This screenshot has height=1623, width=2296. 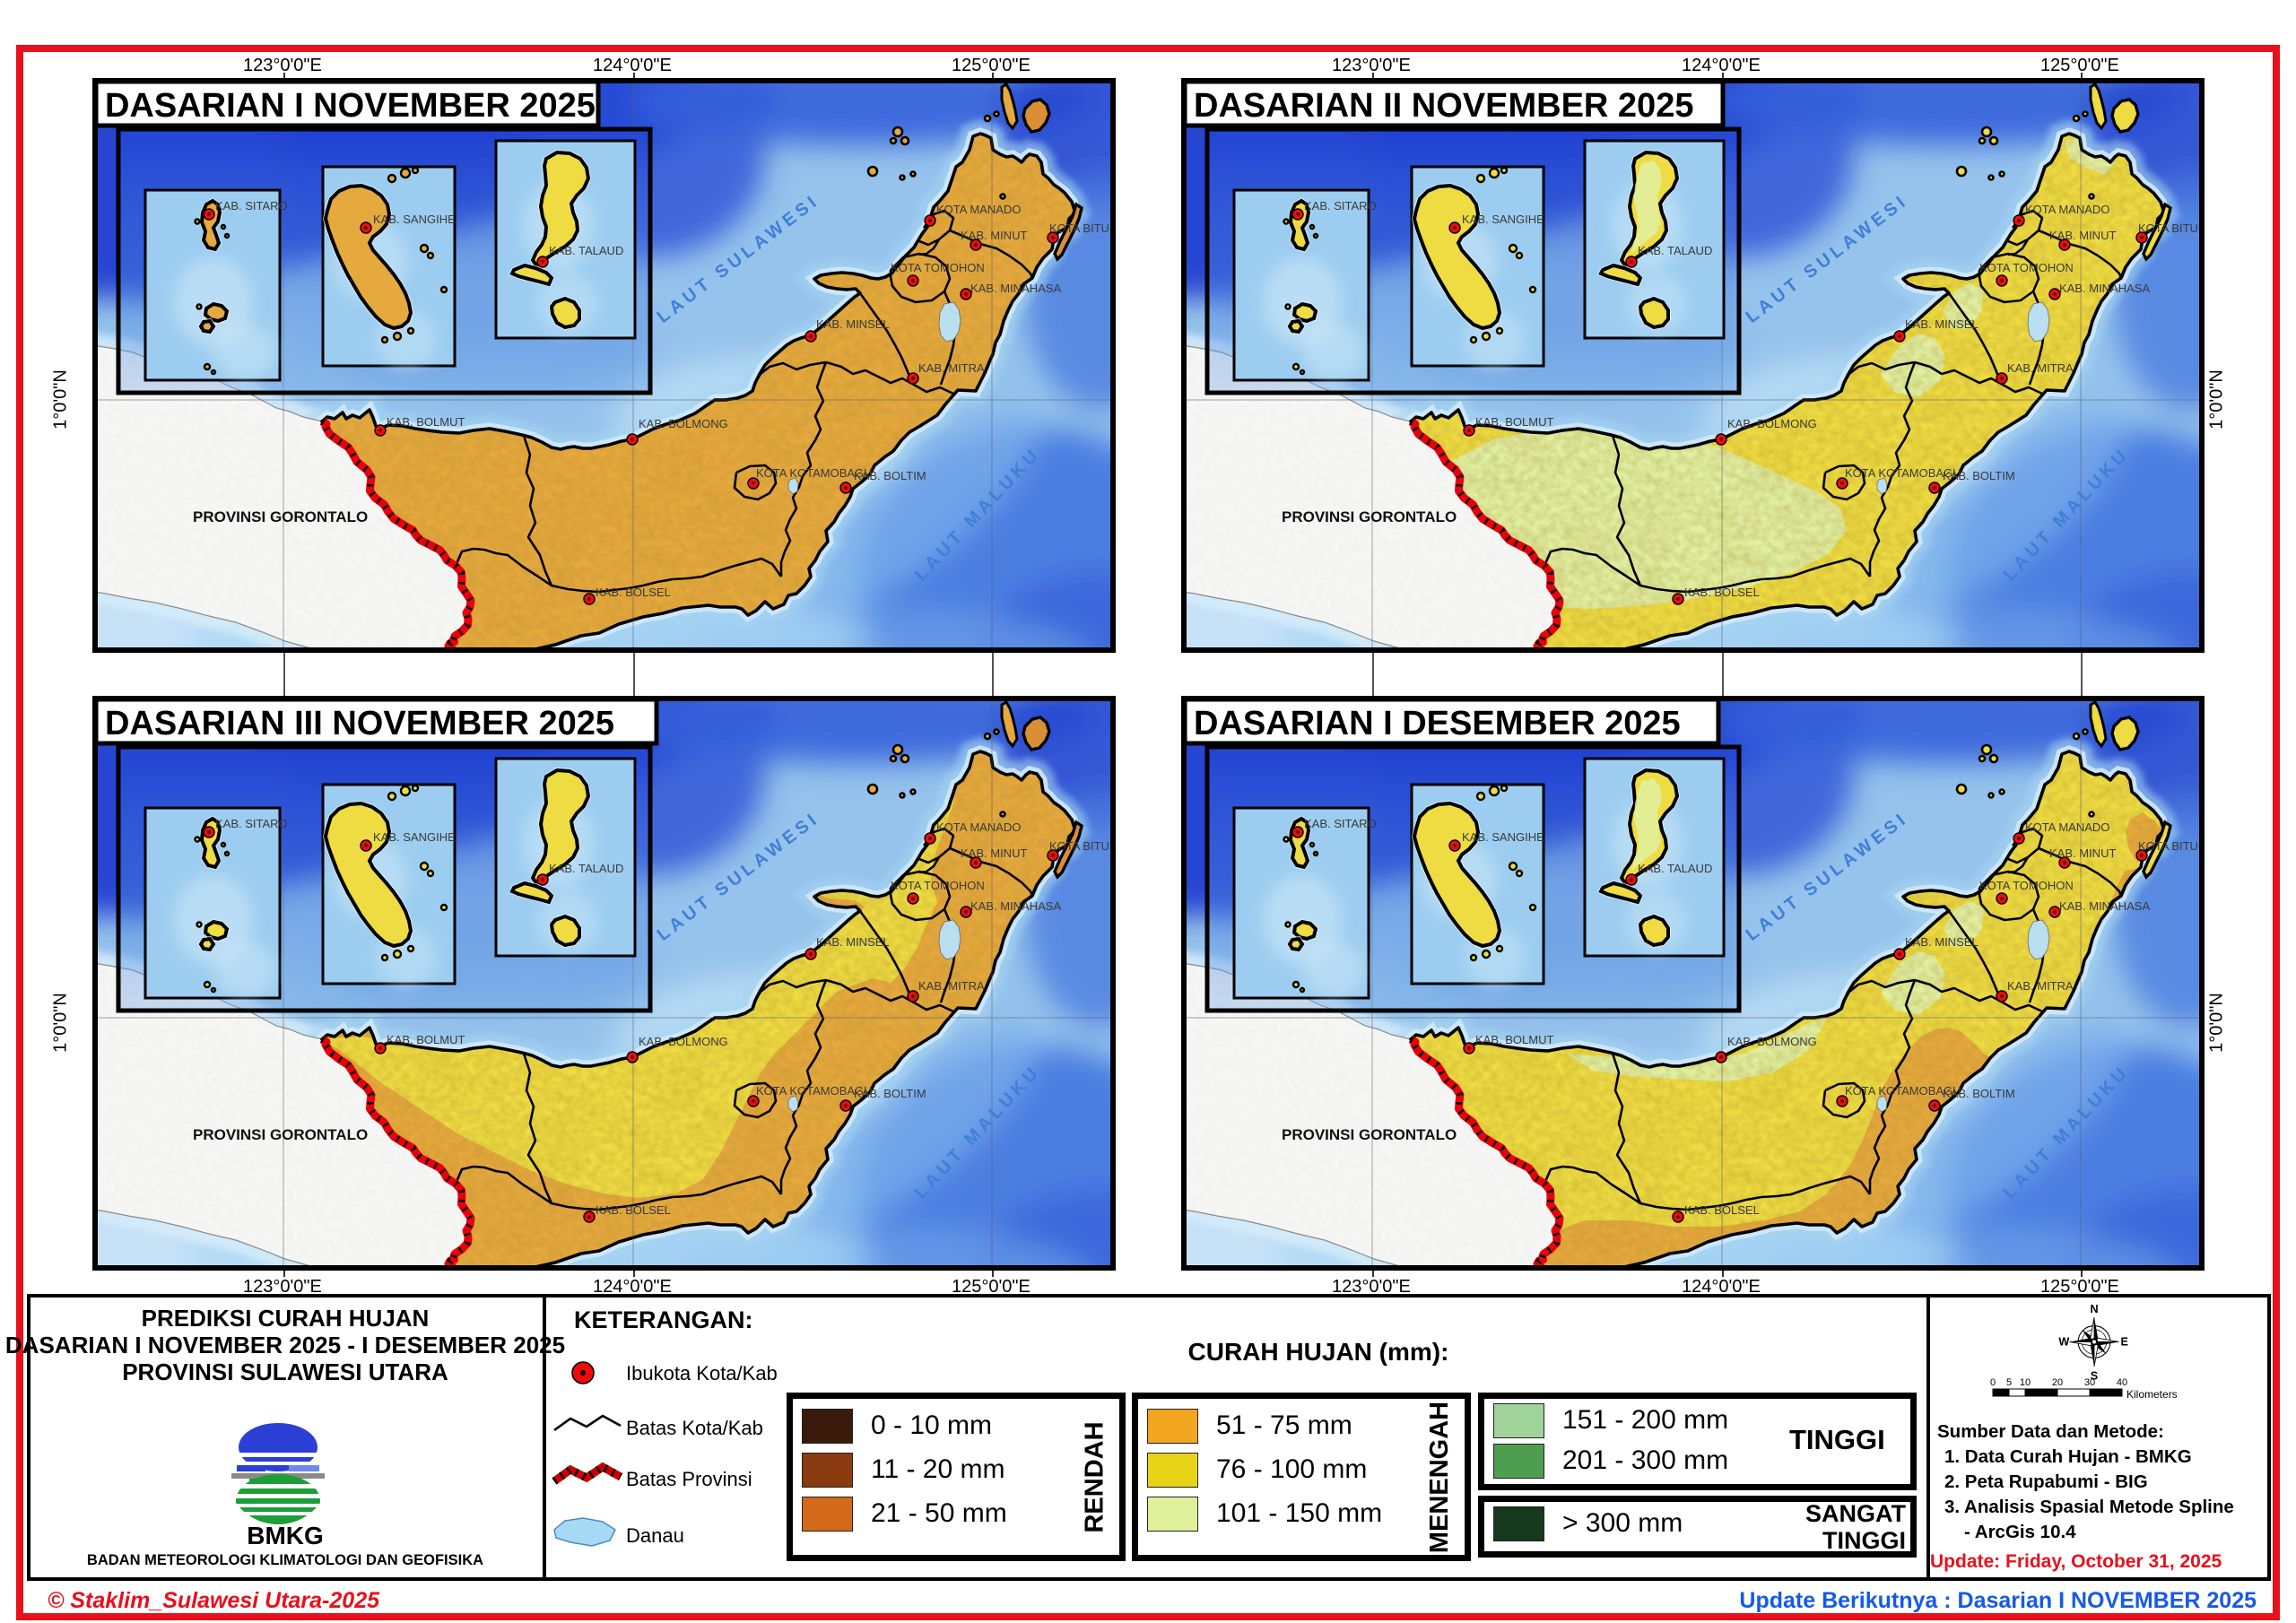 I want to click on svg-text: DASARIAN II NOVEMBER 2025, so click(x=1443, y=106).